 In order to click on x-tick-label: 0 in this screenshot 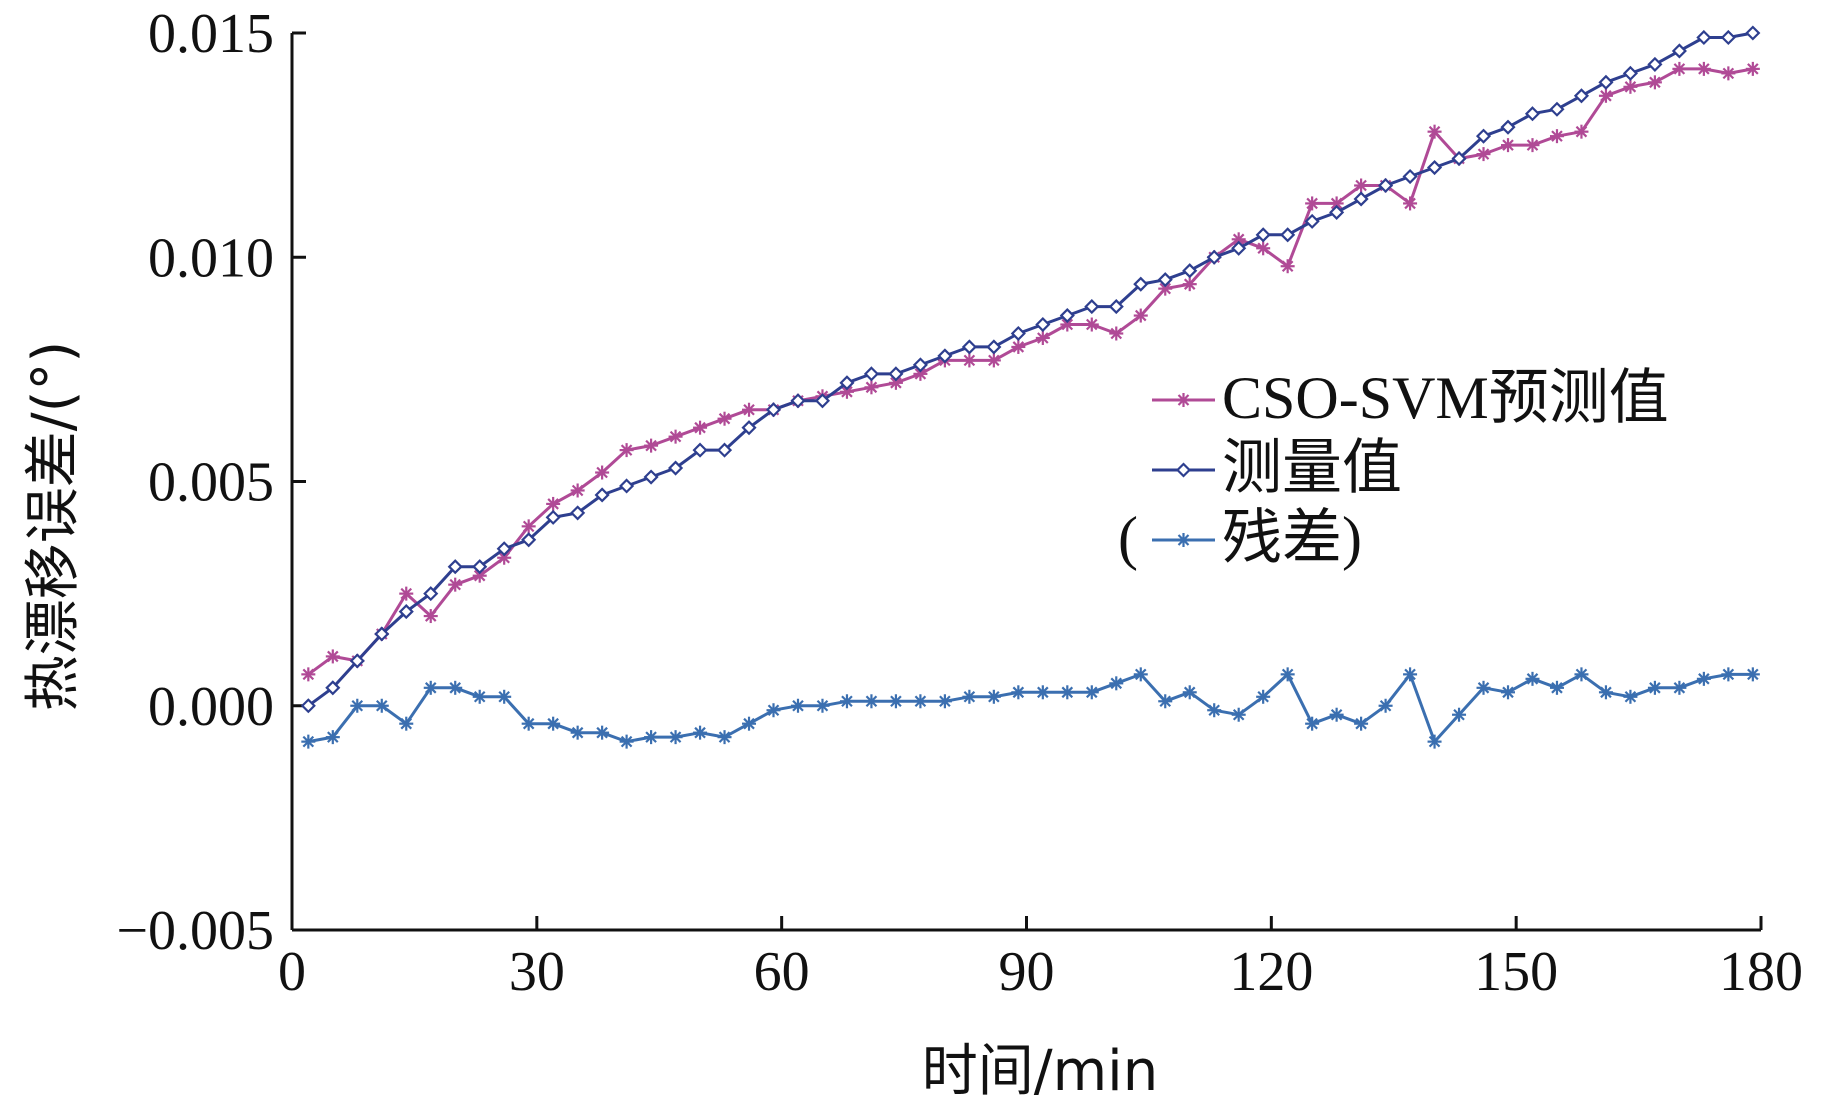, I will do `click(292, 972)`.